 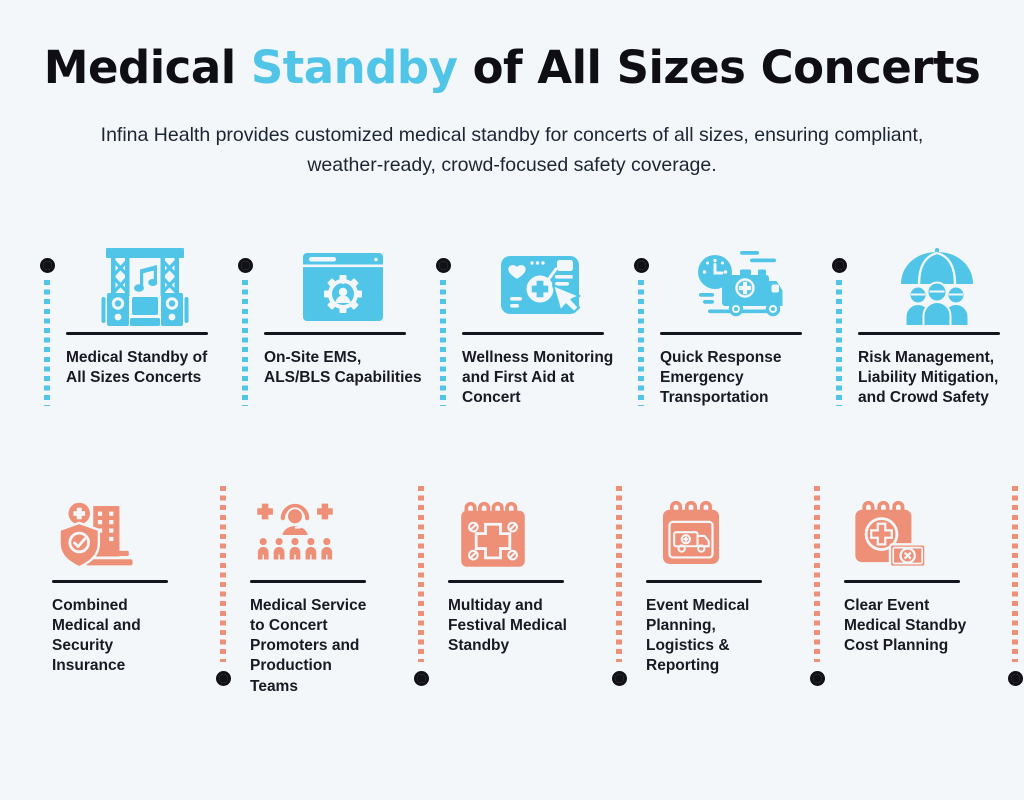 I want to click on title-post: of All Sizes Concerts, so click(x=719, y=67).